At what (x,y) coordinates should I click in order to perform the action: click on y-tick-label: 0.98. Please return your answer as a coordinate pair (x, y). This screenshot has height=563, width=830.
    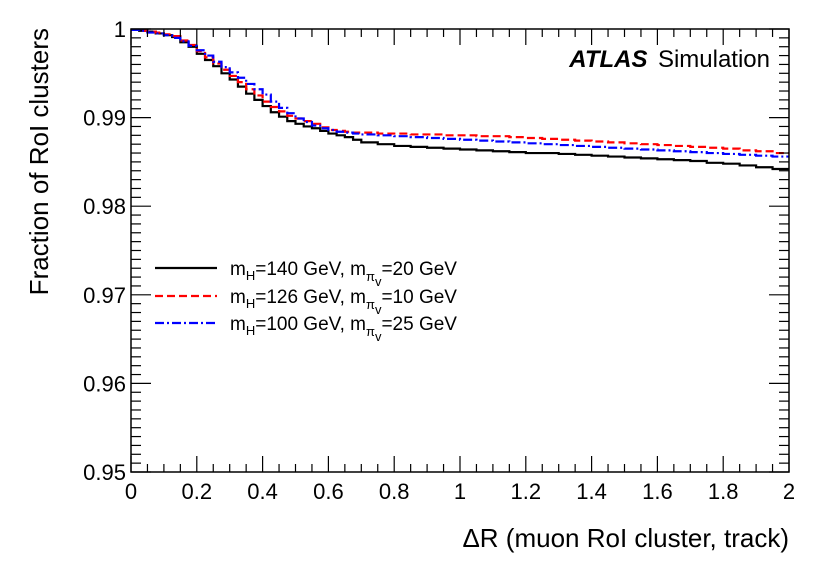
    Looking at the image, I should click on (104, 206).